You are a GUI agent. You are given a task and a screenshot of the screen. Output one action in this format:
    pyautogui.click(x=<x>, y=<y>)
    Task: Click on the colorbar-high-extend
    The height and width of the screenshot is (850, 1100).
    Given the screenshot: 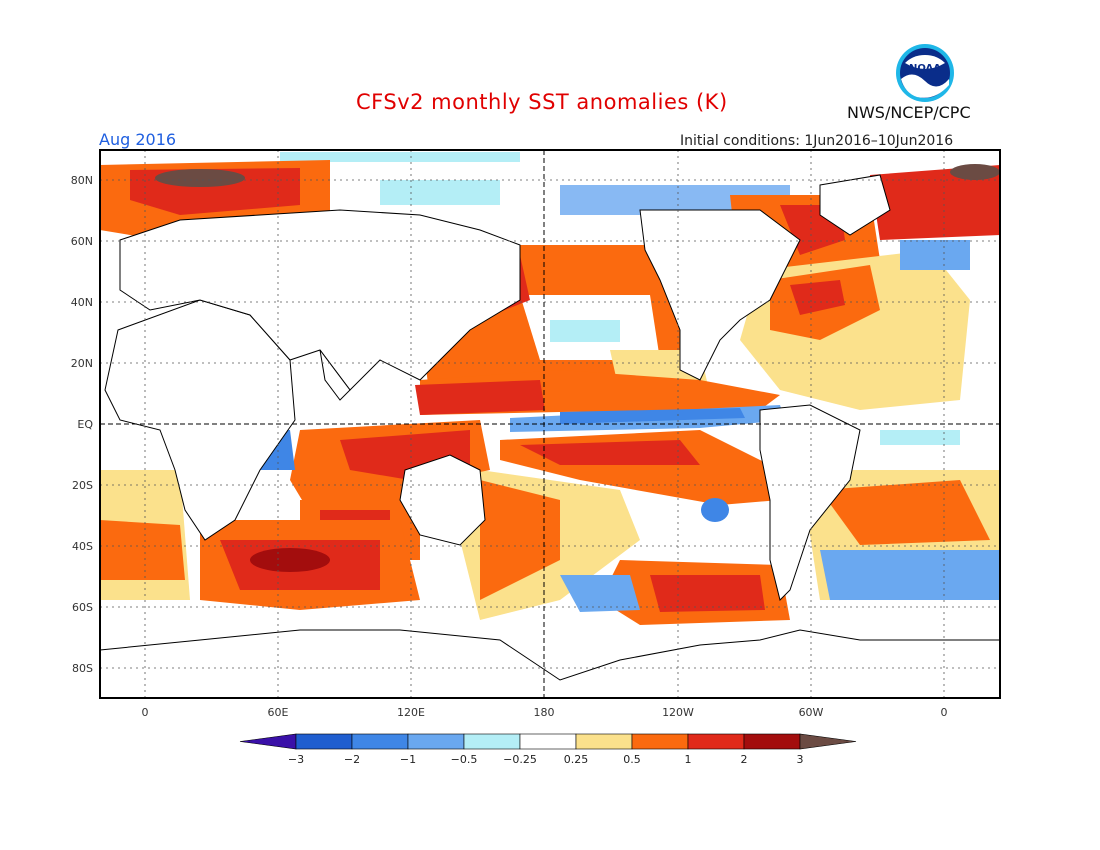 What is the action you would take?
    pyautogui.click(x=828, y=741)
    